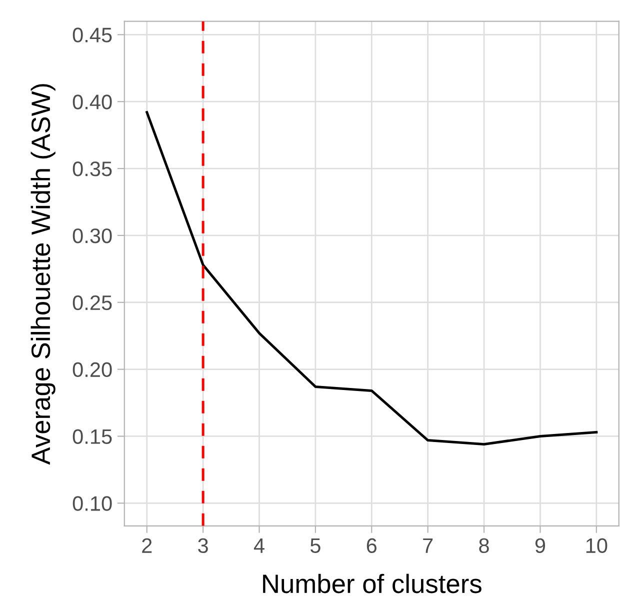 The width and height of the screenshot is (622, 608). What do you see at coordinates (92, 35) in the screenshot?
I see `y-tick-label: 0.45` at bounding box center [92, 35].